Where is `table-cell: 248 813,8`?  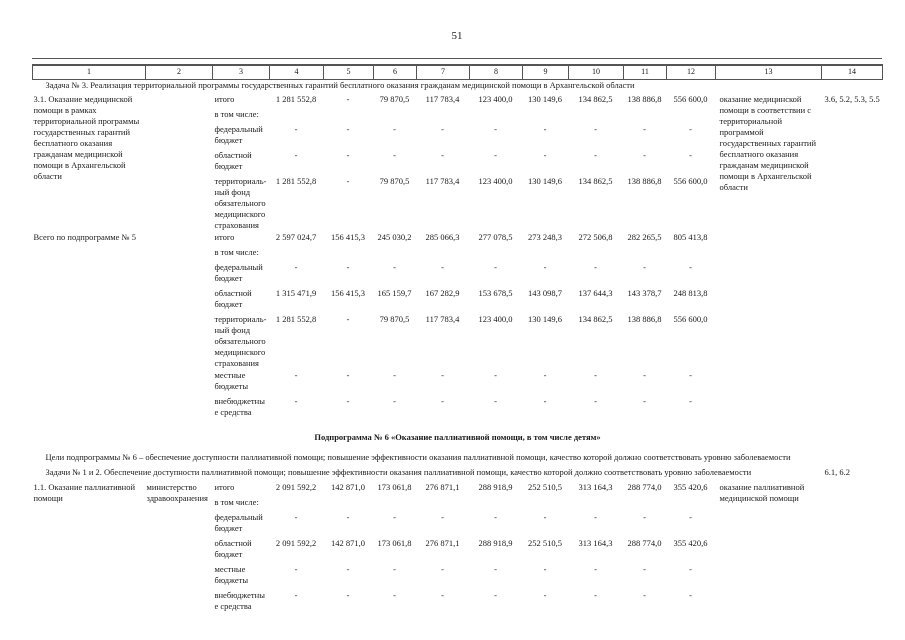 table-cell: 248 813,8 is located at coordinates (690, 293).